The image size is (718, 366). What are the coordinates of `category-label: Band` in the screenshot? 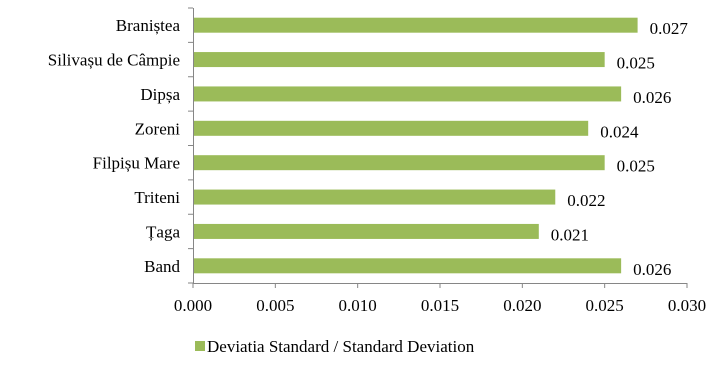 It's located at (162, 266).